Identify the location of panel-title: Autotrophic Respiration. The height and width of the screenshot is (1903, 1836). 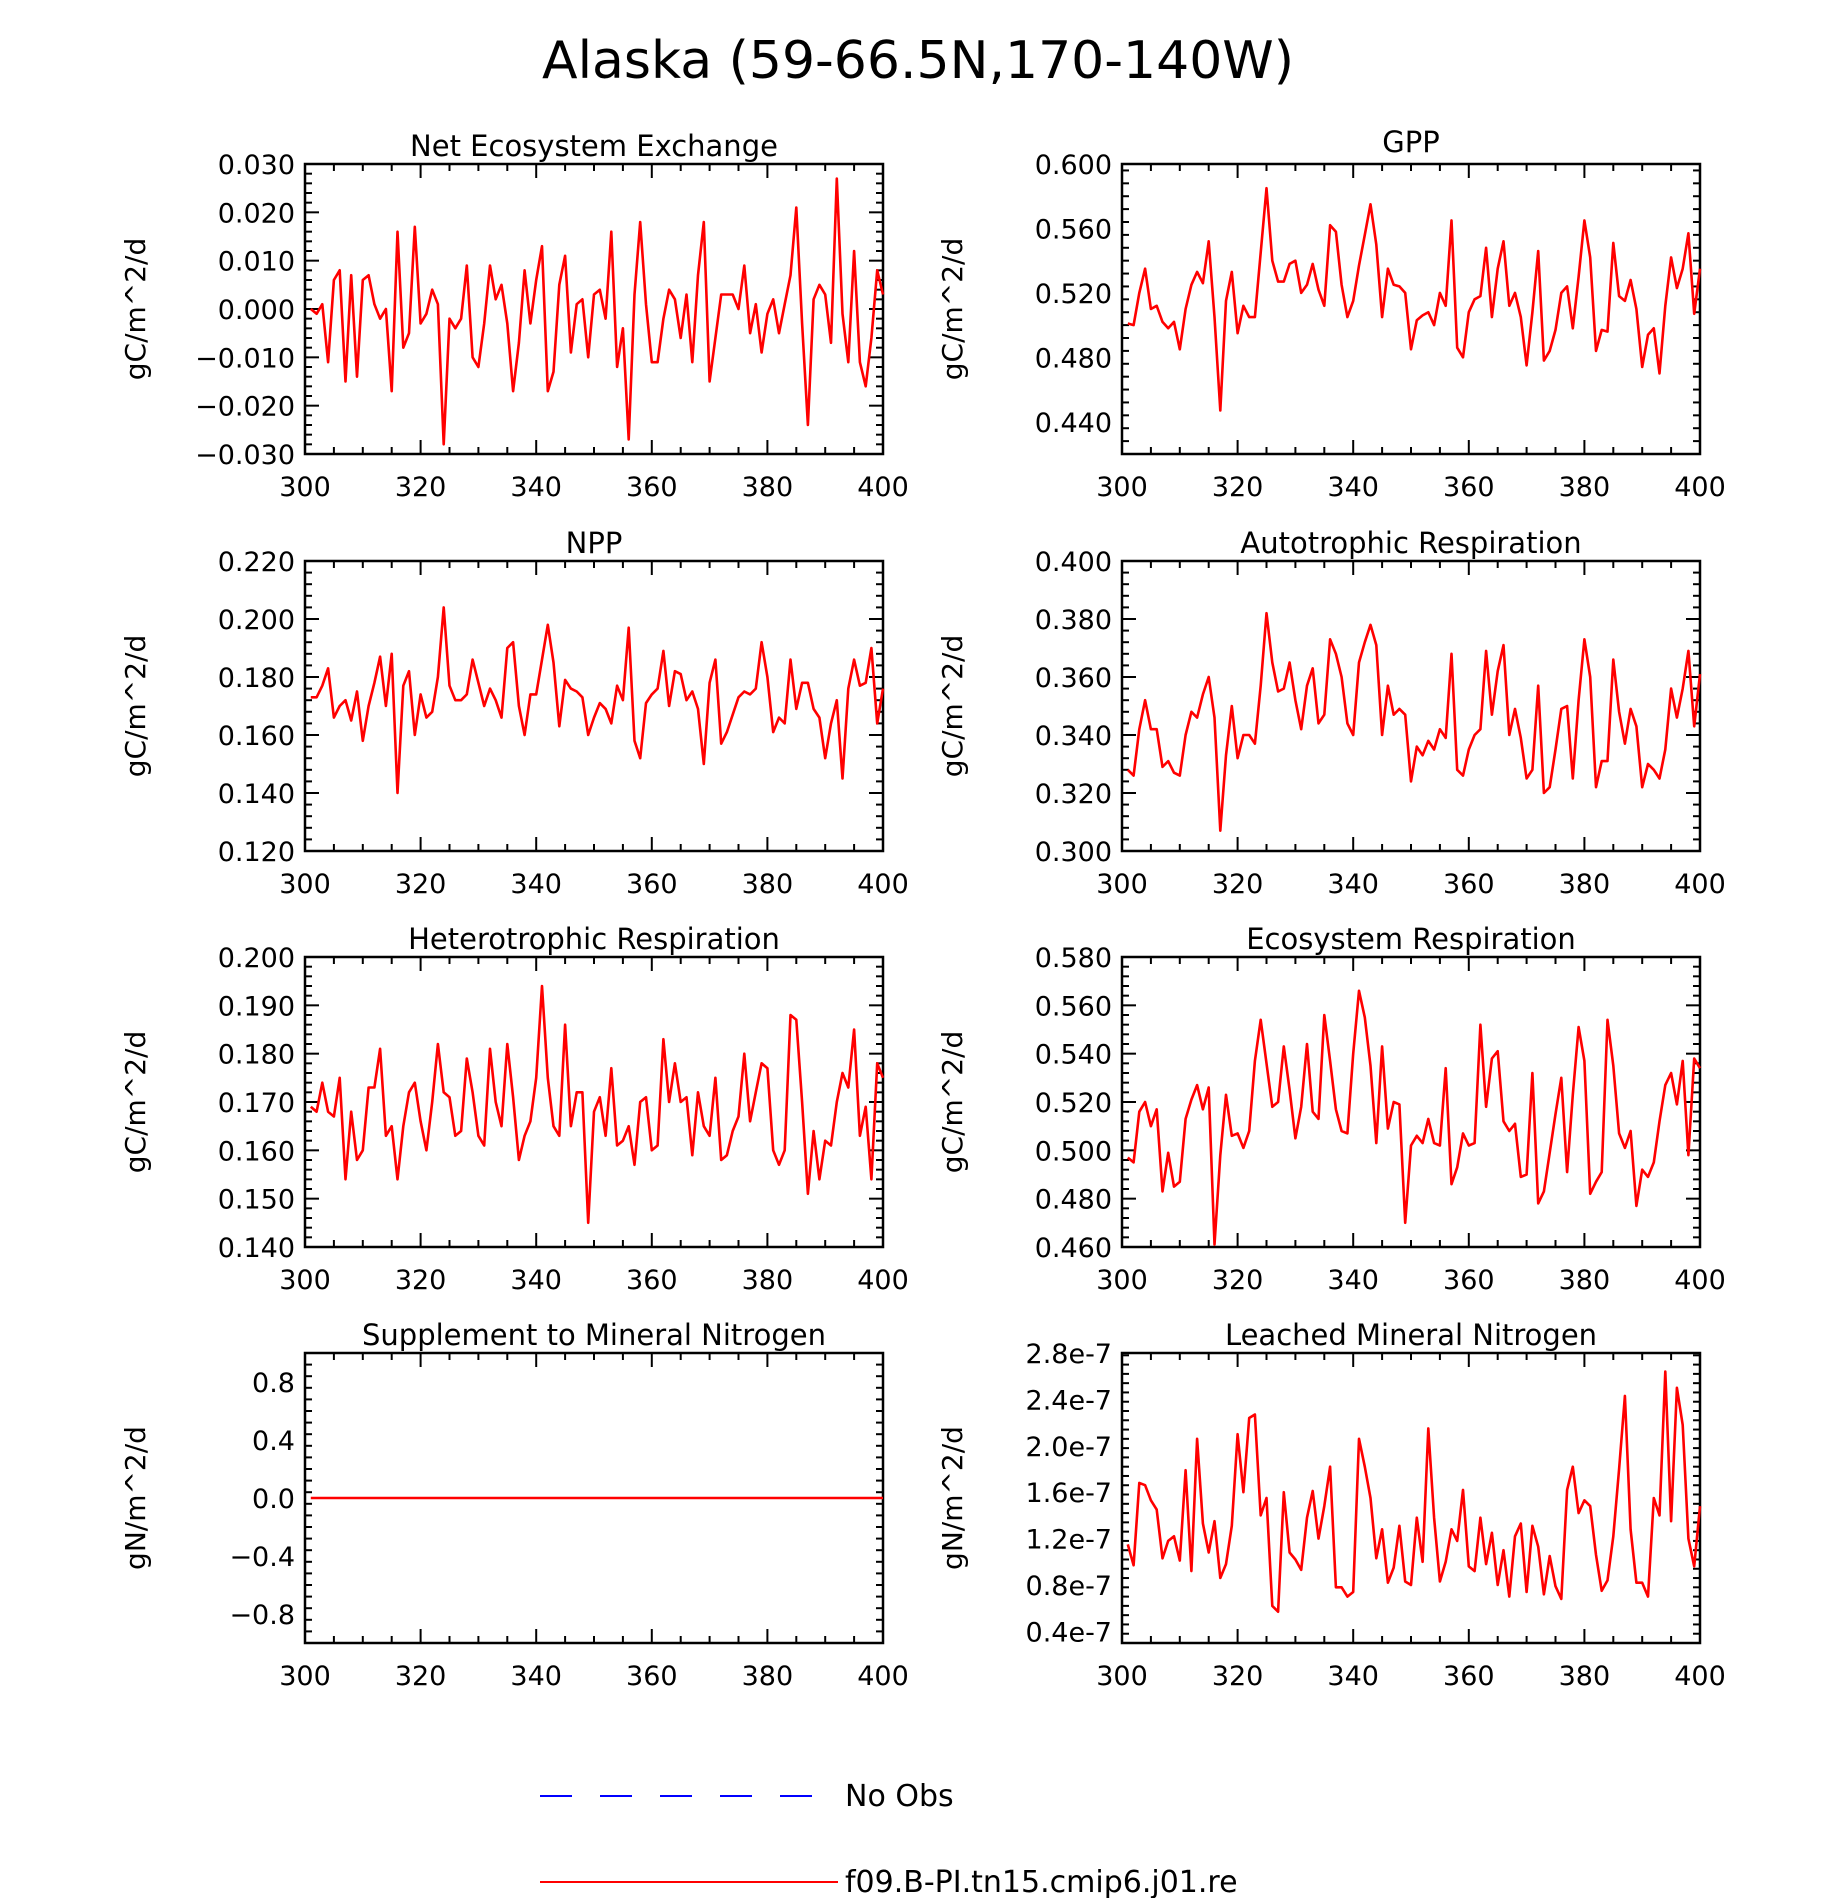
(1410, 543).